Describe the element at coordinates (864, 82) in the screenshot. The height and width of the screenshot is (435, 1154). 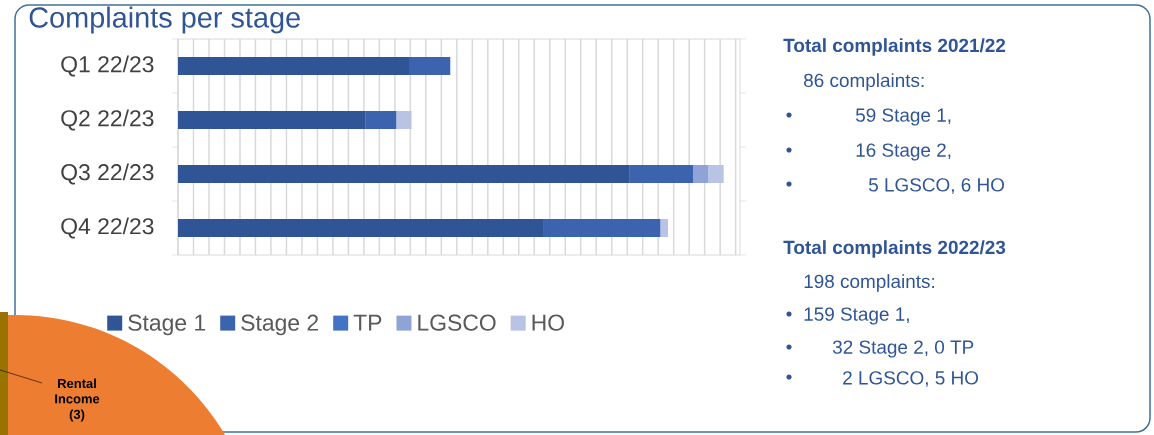
I see `text: 86 complaints:` at that location.